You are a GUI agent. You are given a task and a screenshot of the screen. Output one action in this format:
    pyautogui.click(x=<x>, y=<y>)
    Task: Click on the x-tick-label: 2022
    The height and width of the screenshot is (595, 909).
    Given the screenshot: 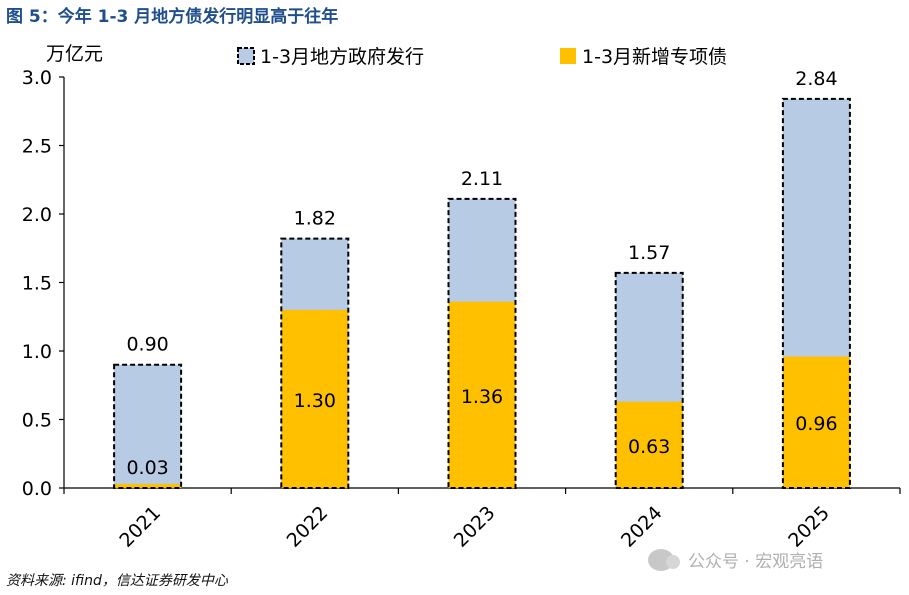 What is the action you would take?
    pyautogui.click(x=308, y=527)
    